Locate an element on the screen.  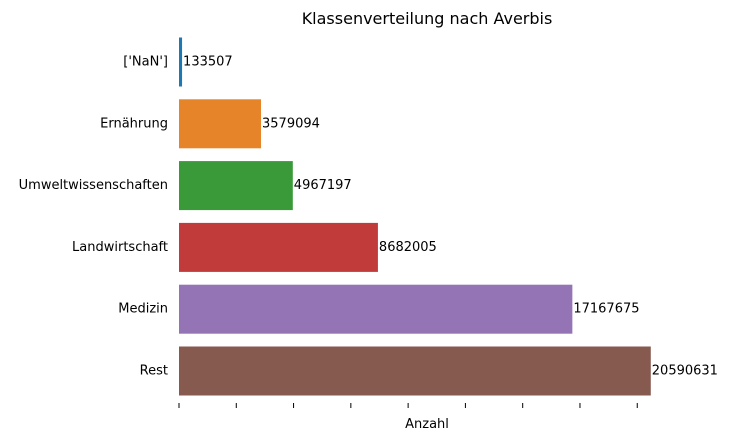
bar-umweltwissenschaften is located at coordinates (236, 186).